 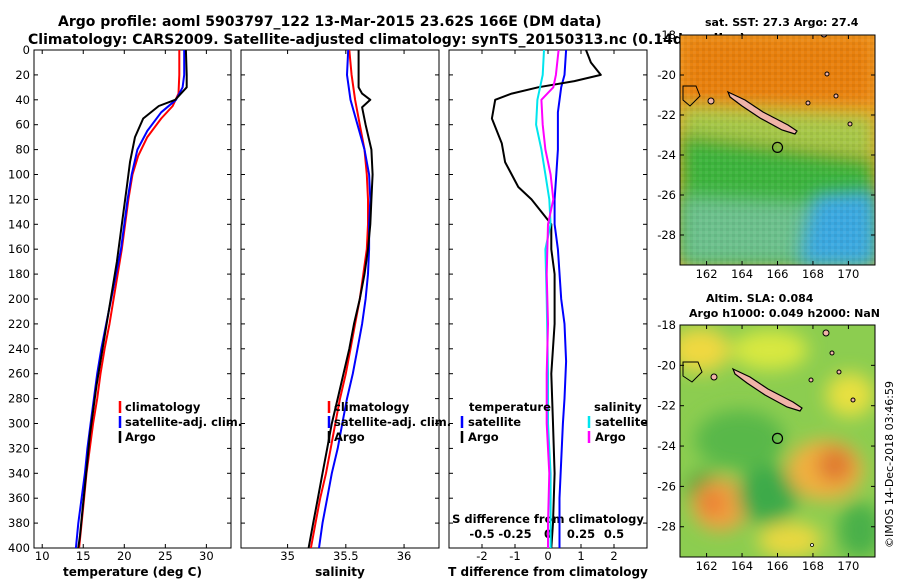 I want to click on x-tick-label: -1, so click(x=514, y=556).